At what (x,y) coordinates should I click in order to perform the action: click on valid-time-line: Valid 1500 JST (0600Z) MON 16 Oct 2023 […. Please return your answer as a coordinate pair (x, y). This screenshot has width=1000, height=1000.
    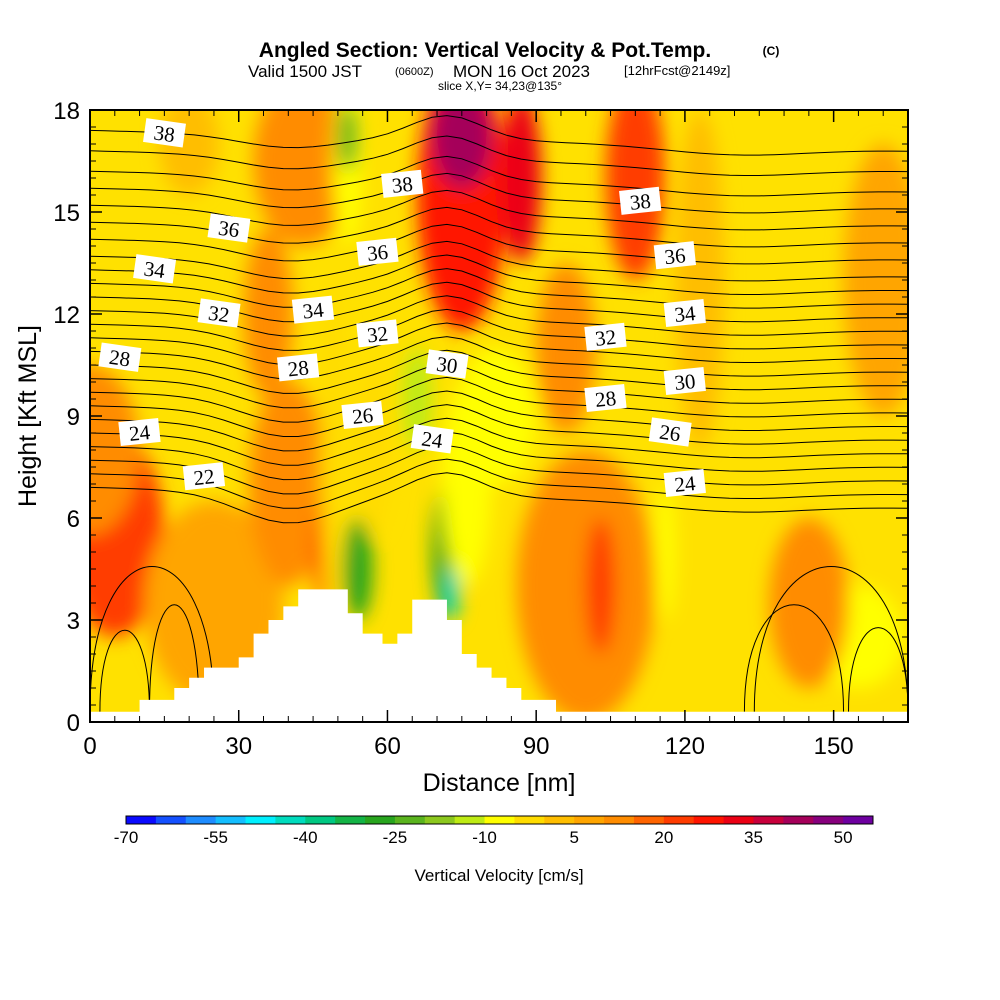
    Looking at the image, I should click on (489, 71).